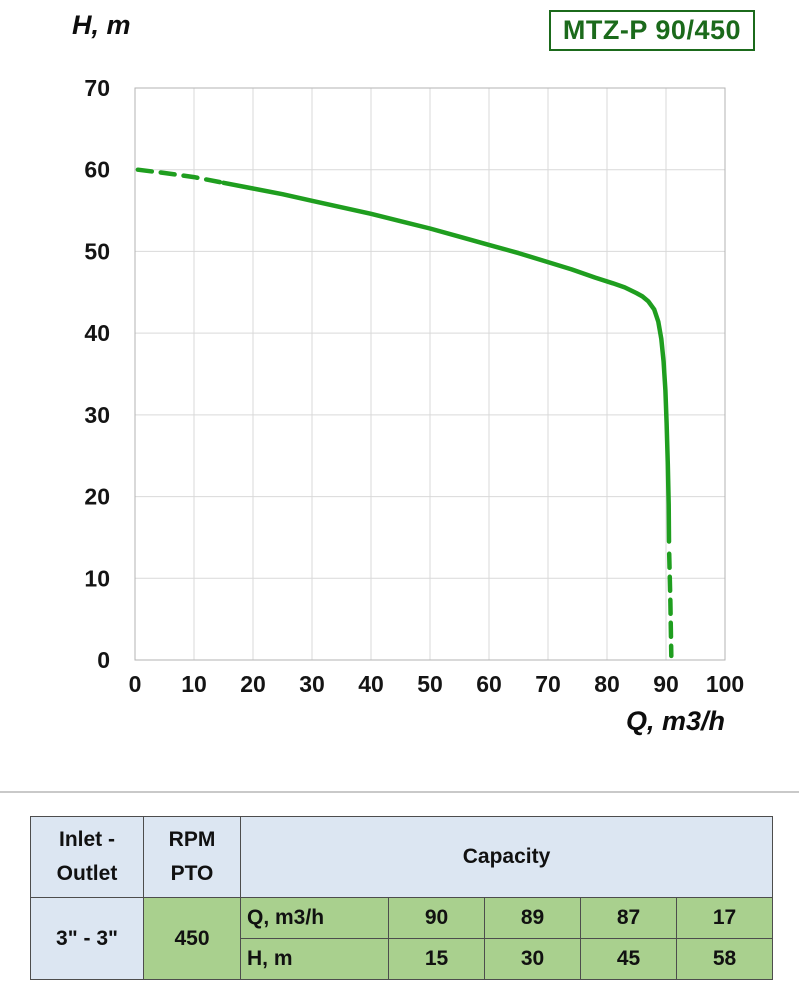  What do you see at coordinates (87, 873) in the screenshot?
I see `header-line: Outlet` at bounding box center [87, 873].